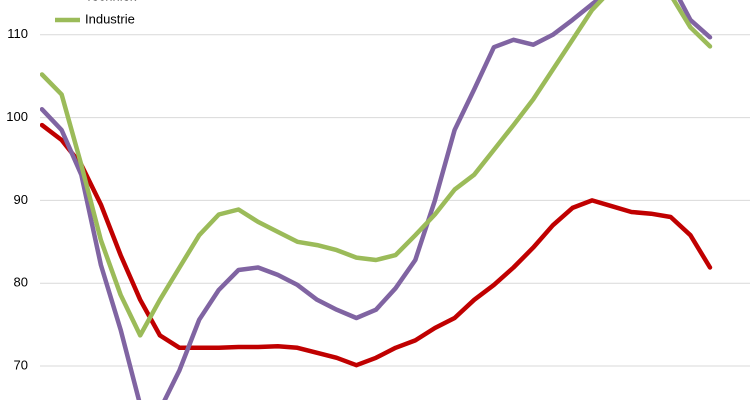  What do you see at coordinates (111, 1) in the screenshot?
I see `legend-label: Techniek` at bounding box center [111, 1].